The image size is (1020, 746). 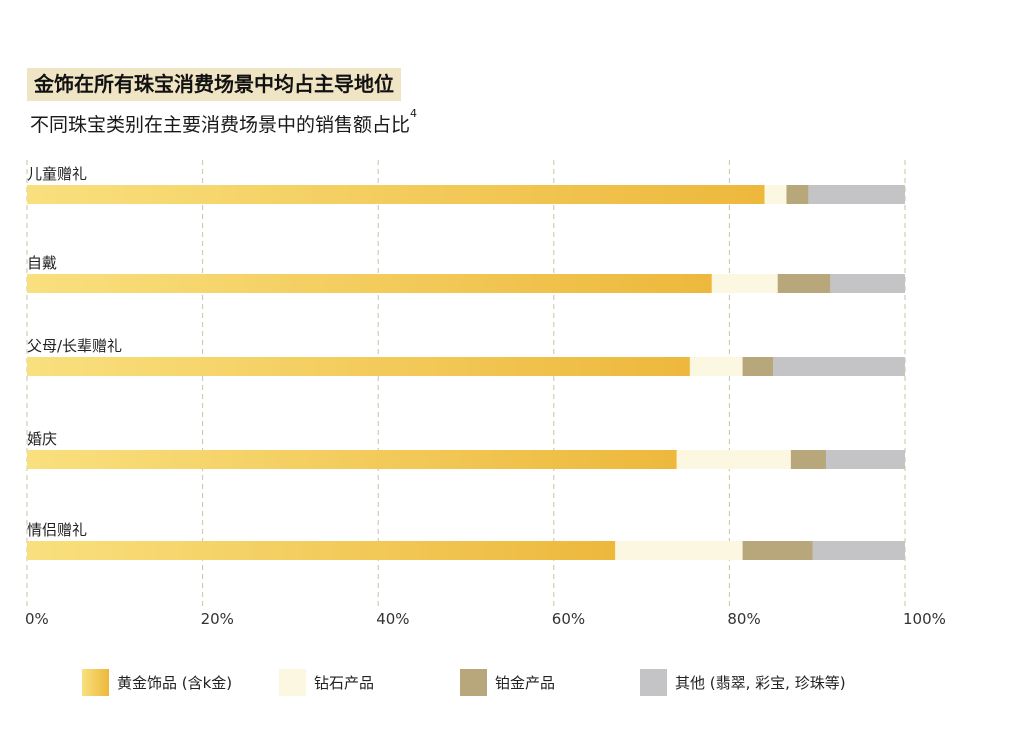 What do you see at coordinates (392, 619) in the screenshot?
I see `x-tick-label: 40%` at bounding box center [392, 619].